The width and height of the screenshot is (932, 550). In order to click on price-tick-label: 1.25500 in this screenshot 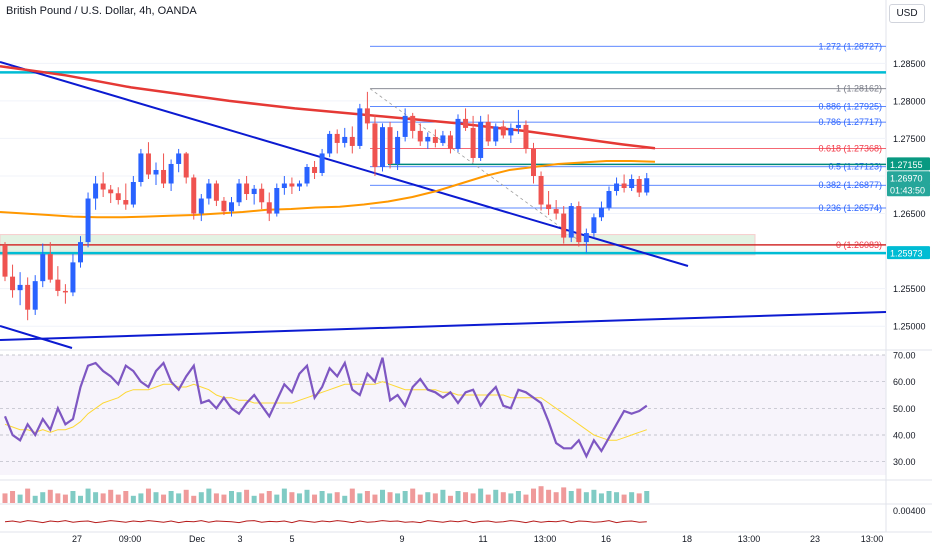, I will do `click(909, 289)`.